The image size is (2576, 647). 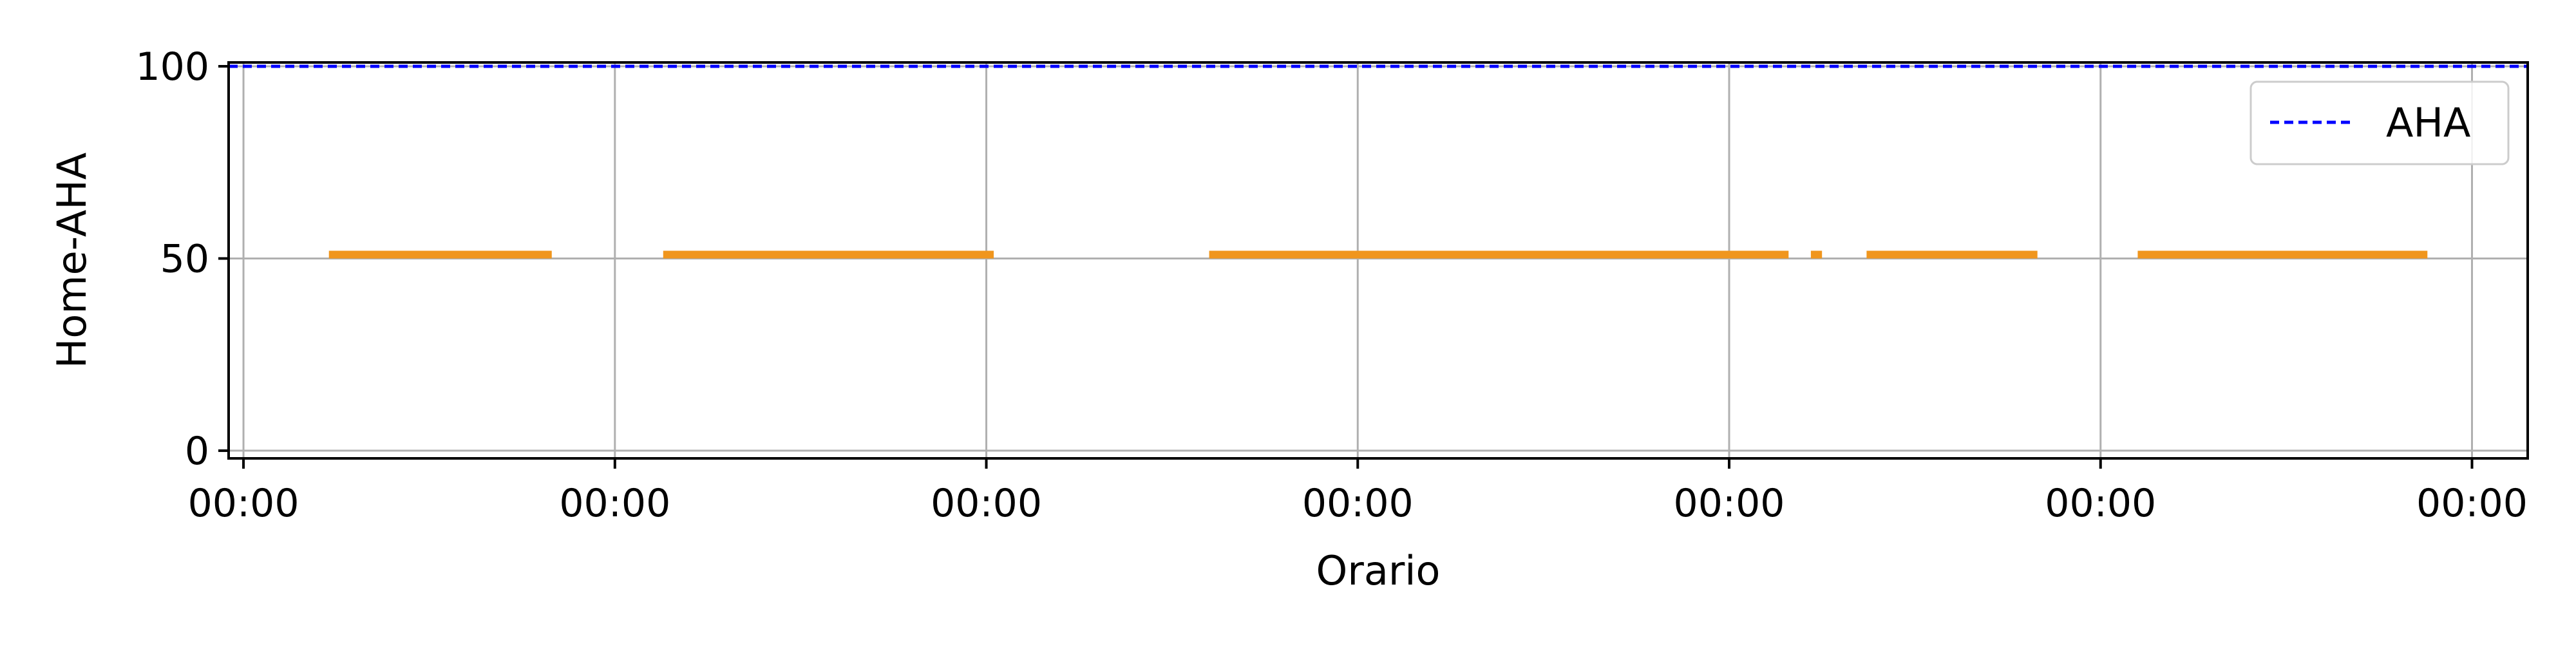 What do you see at coordinates (2428, 123) in the screenshot?
I see `legend-label-aha: AHA` at bounding box center [2428, 123].